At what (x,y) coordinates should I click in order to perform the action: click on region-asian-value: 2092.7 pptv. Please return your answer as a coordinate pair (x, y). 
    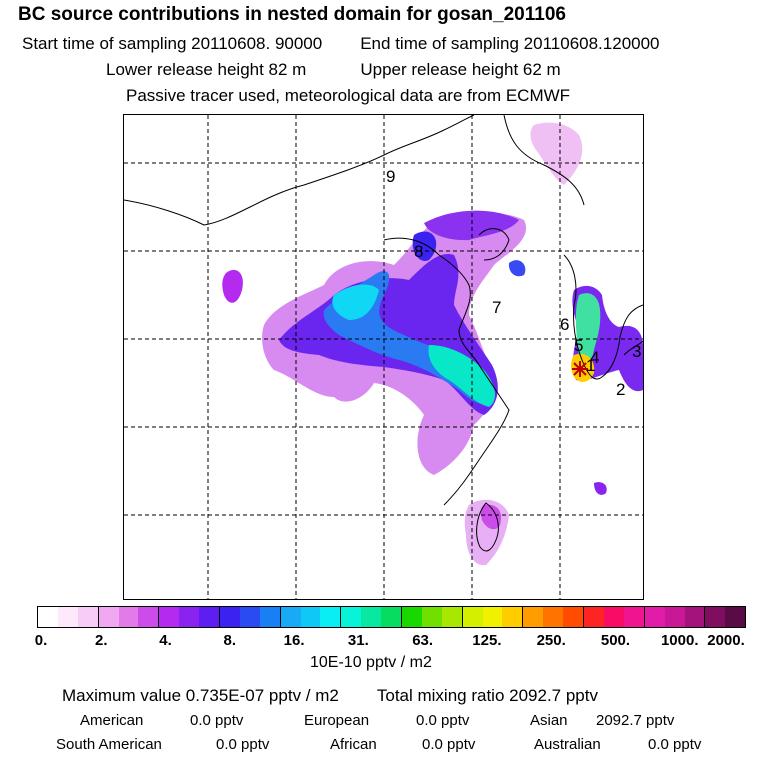
    Looking at the image, I should click on (635, 720).